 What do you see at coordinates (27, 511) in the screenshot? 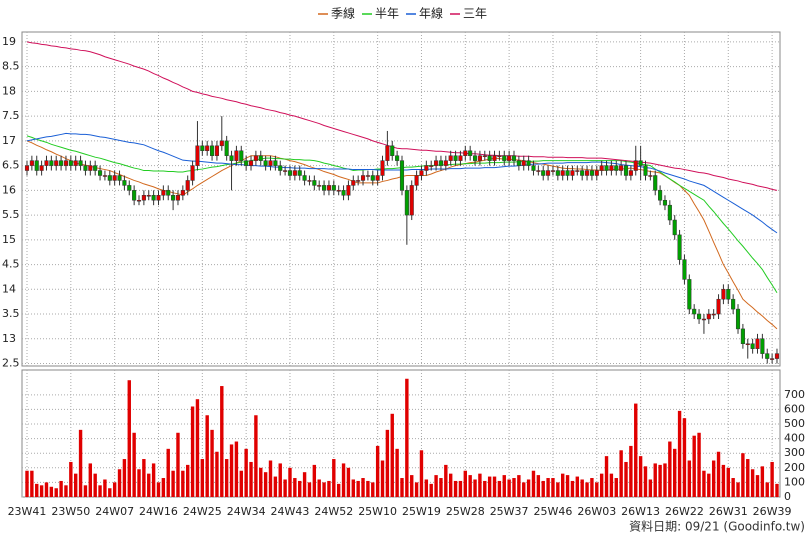
I see `x-tick-label: 23W41` at bounding box center [27, 511].